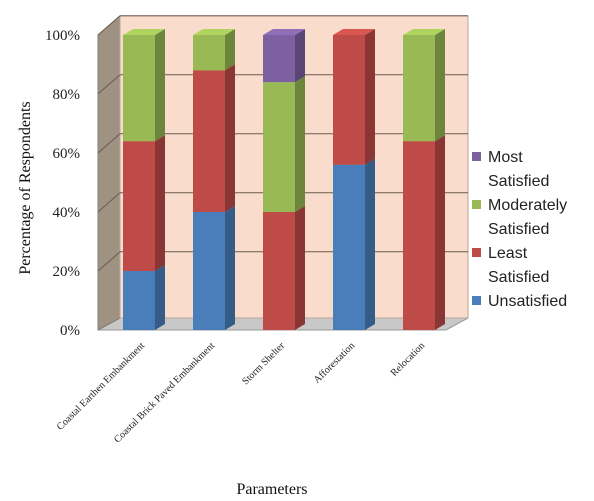 The width and height of the screenshot is (594, 501). I want to click on legend-item: Unsatisfied, so click(519, 301).